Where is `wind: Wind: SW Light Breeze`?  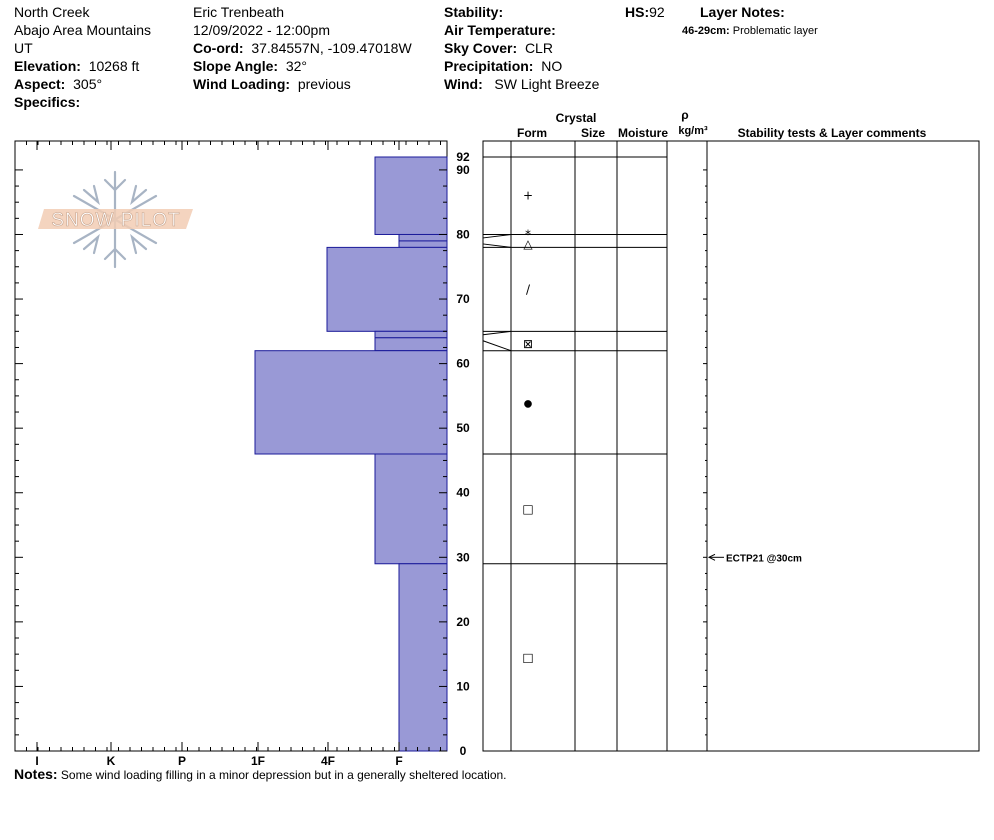
wind: Wind: SW Light Breeze is located at coordinates (521, 84).